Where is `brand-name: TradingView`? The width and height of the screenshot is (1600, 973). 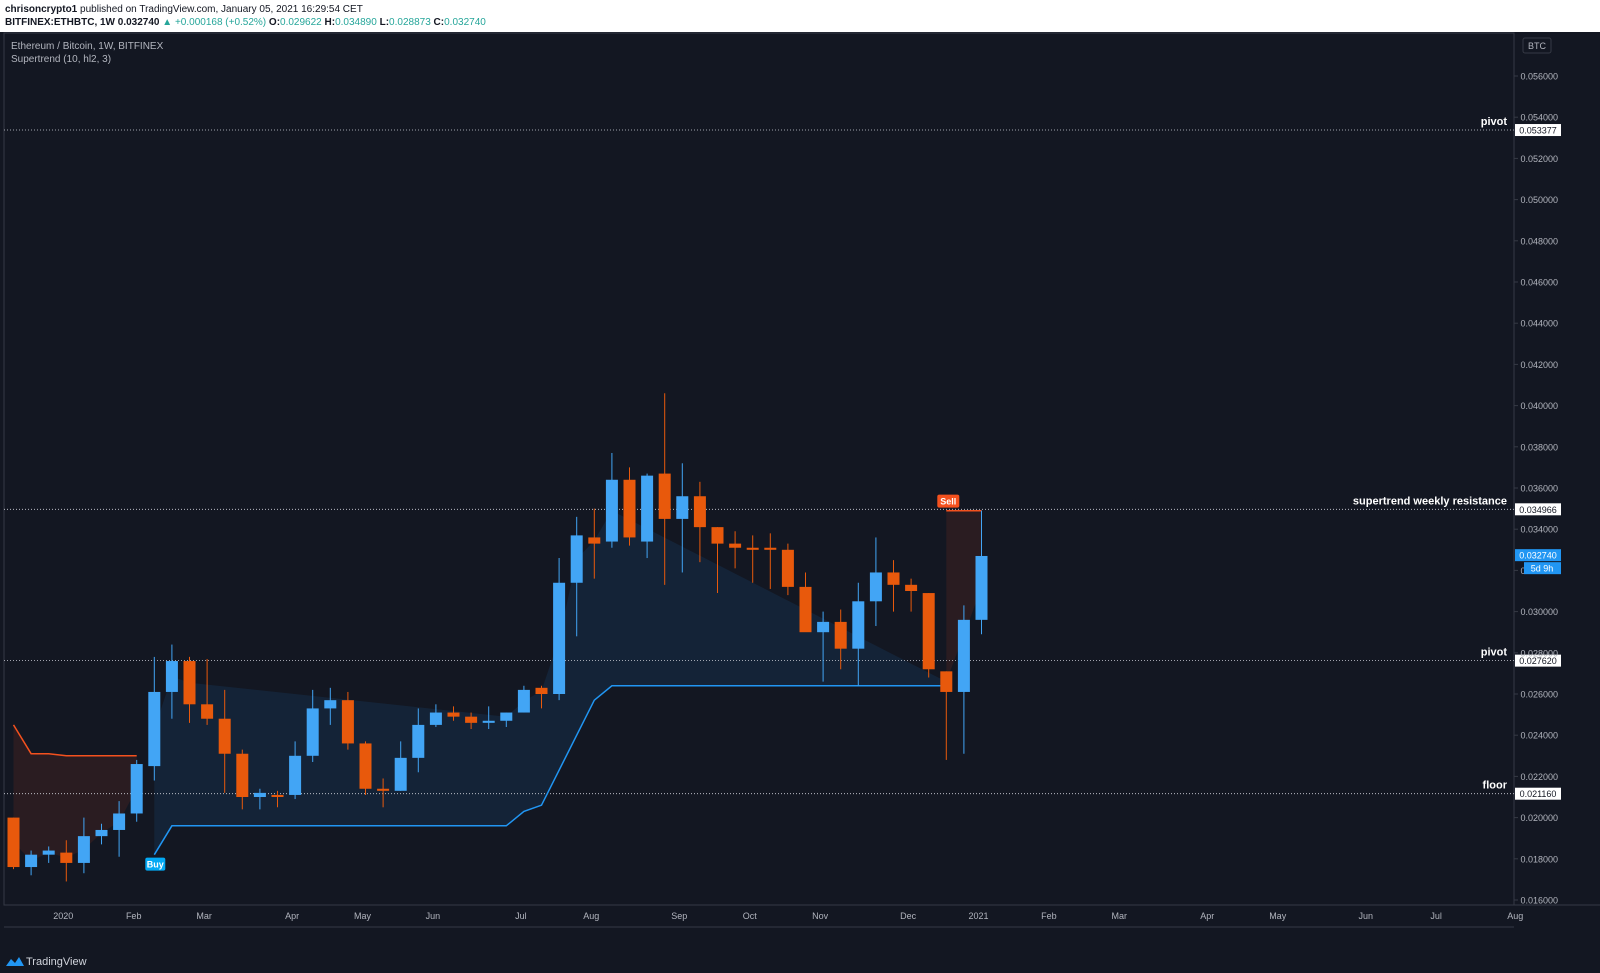
brand-name: TradingView is located at coordinates (56, 962).